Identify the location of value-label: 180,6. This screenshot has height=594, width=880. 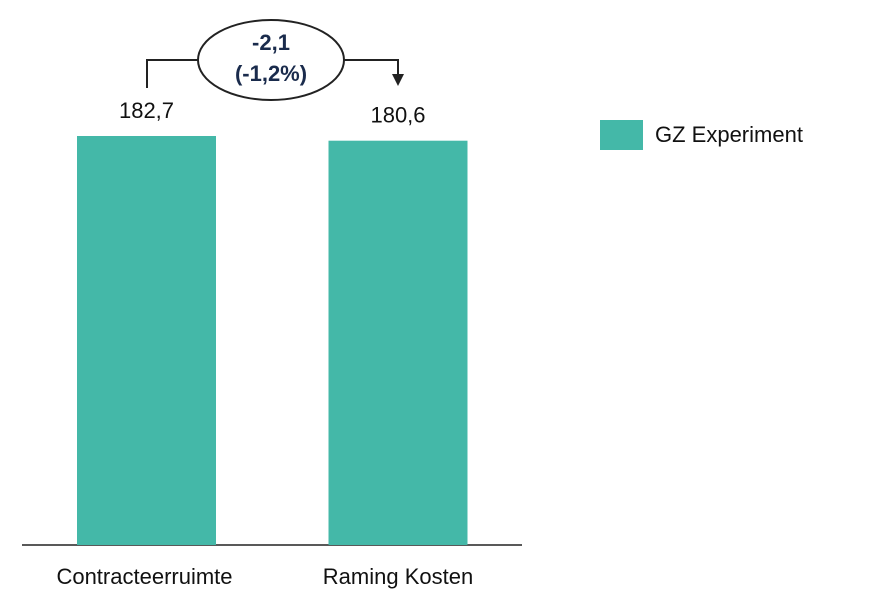
(397, 115).